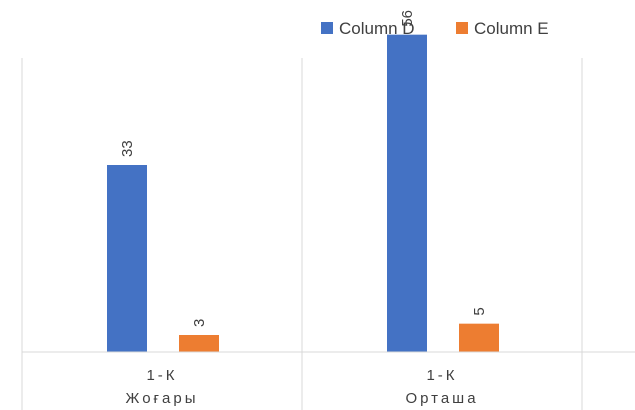 This screenshot has height=410, width=635. Describe the element at coordinates (435, 28) in the screenshot. I see `legend: Column D Column E` at that location.